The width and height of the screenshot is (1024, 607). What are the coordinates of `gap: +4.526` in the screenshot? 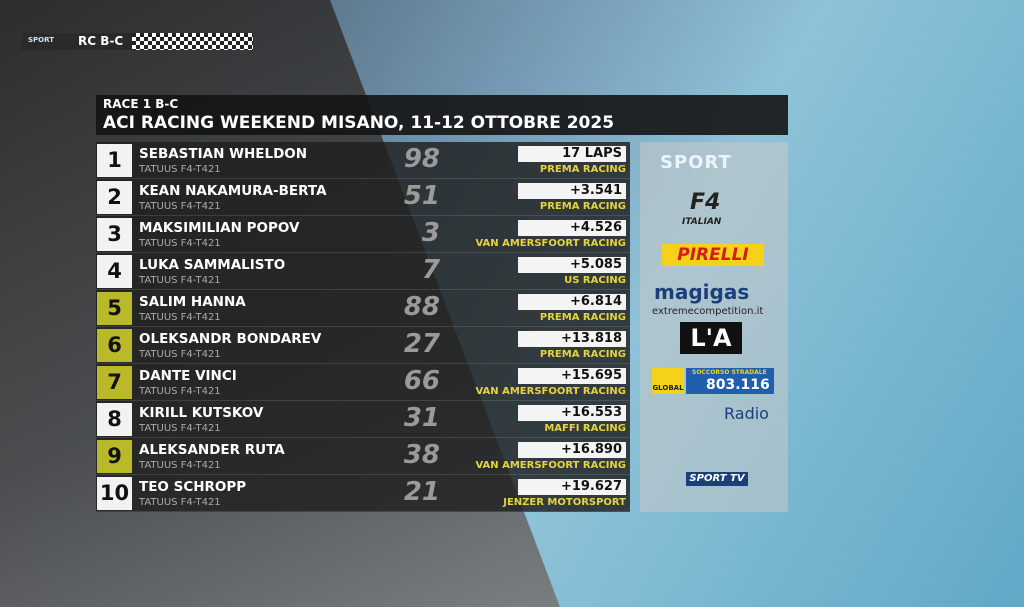 It's located at (572, 228).